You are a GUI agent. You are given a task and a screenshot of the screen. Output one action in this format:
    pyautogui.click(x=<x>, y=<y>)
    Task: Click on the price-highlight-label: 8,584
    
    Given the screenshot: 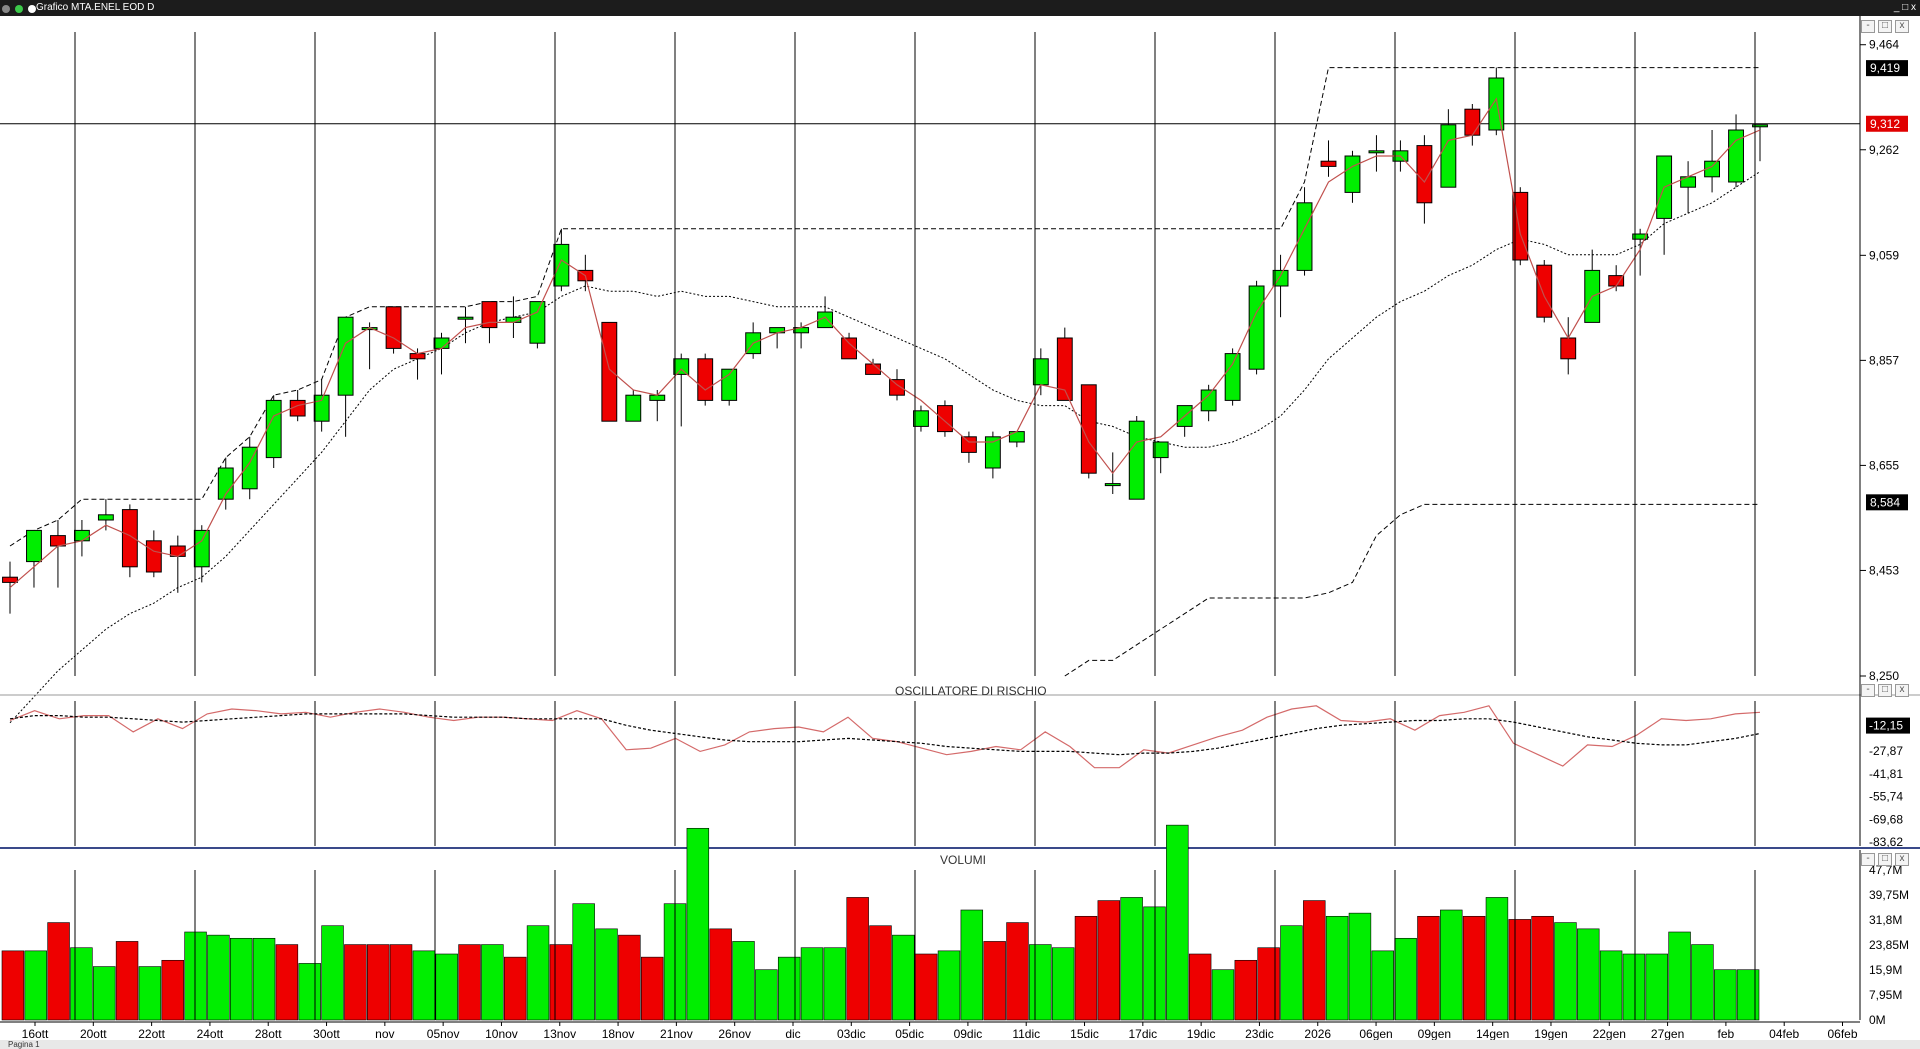 What is the action you would take?
    pyautogui.click(x=1885, y=502)
    